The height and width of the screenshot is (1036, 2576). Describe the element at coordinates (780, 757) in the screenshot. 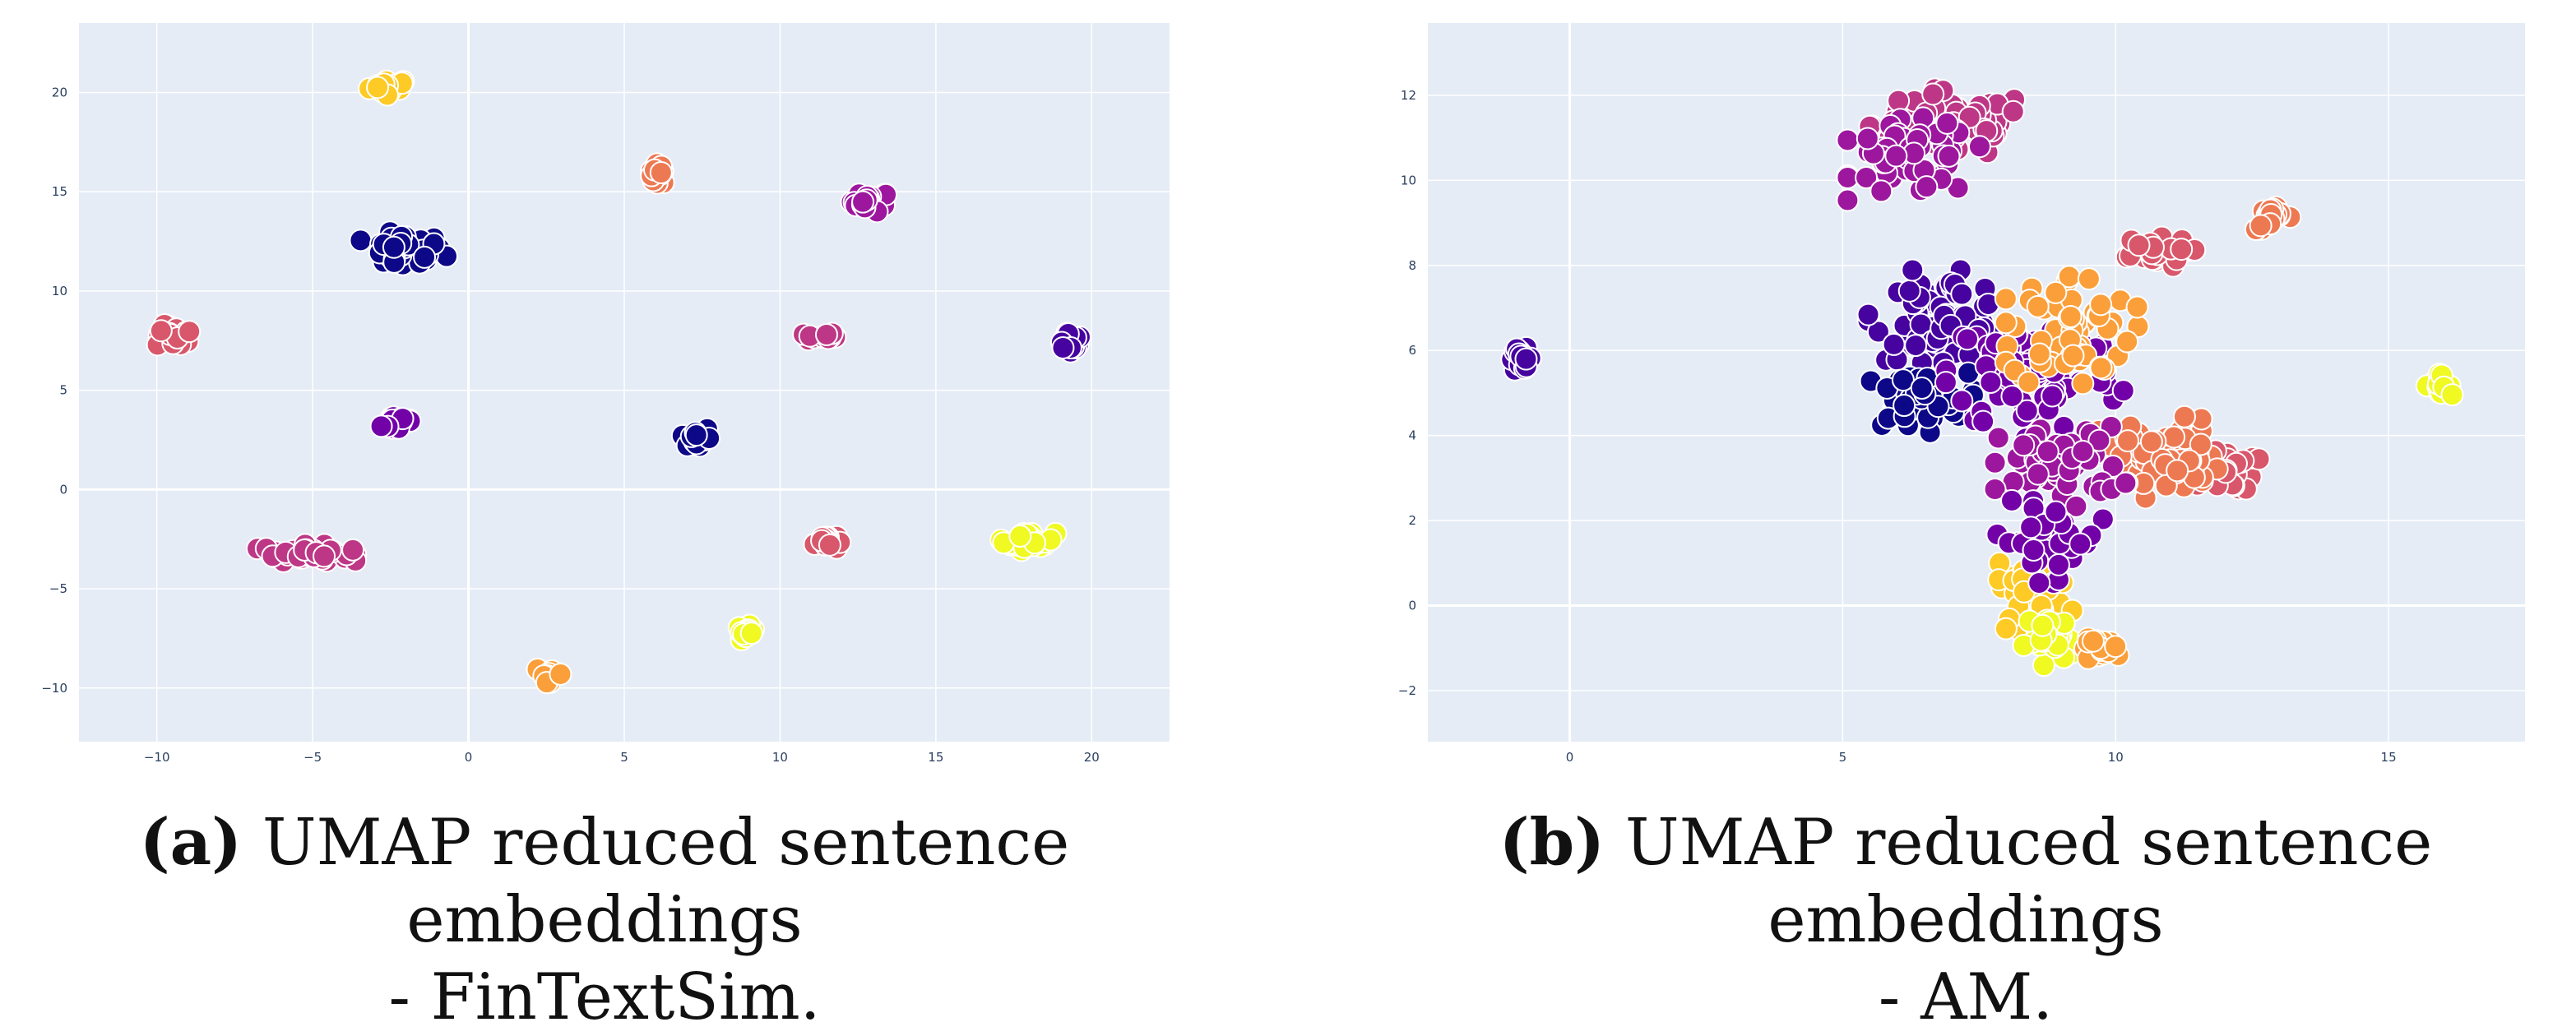

I see `x-tick-label: 10` at that location.